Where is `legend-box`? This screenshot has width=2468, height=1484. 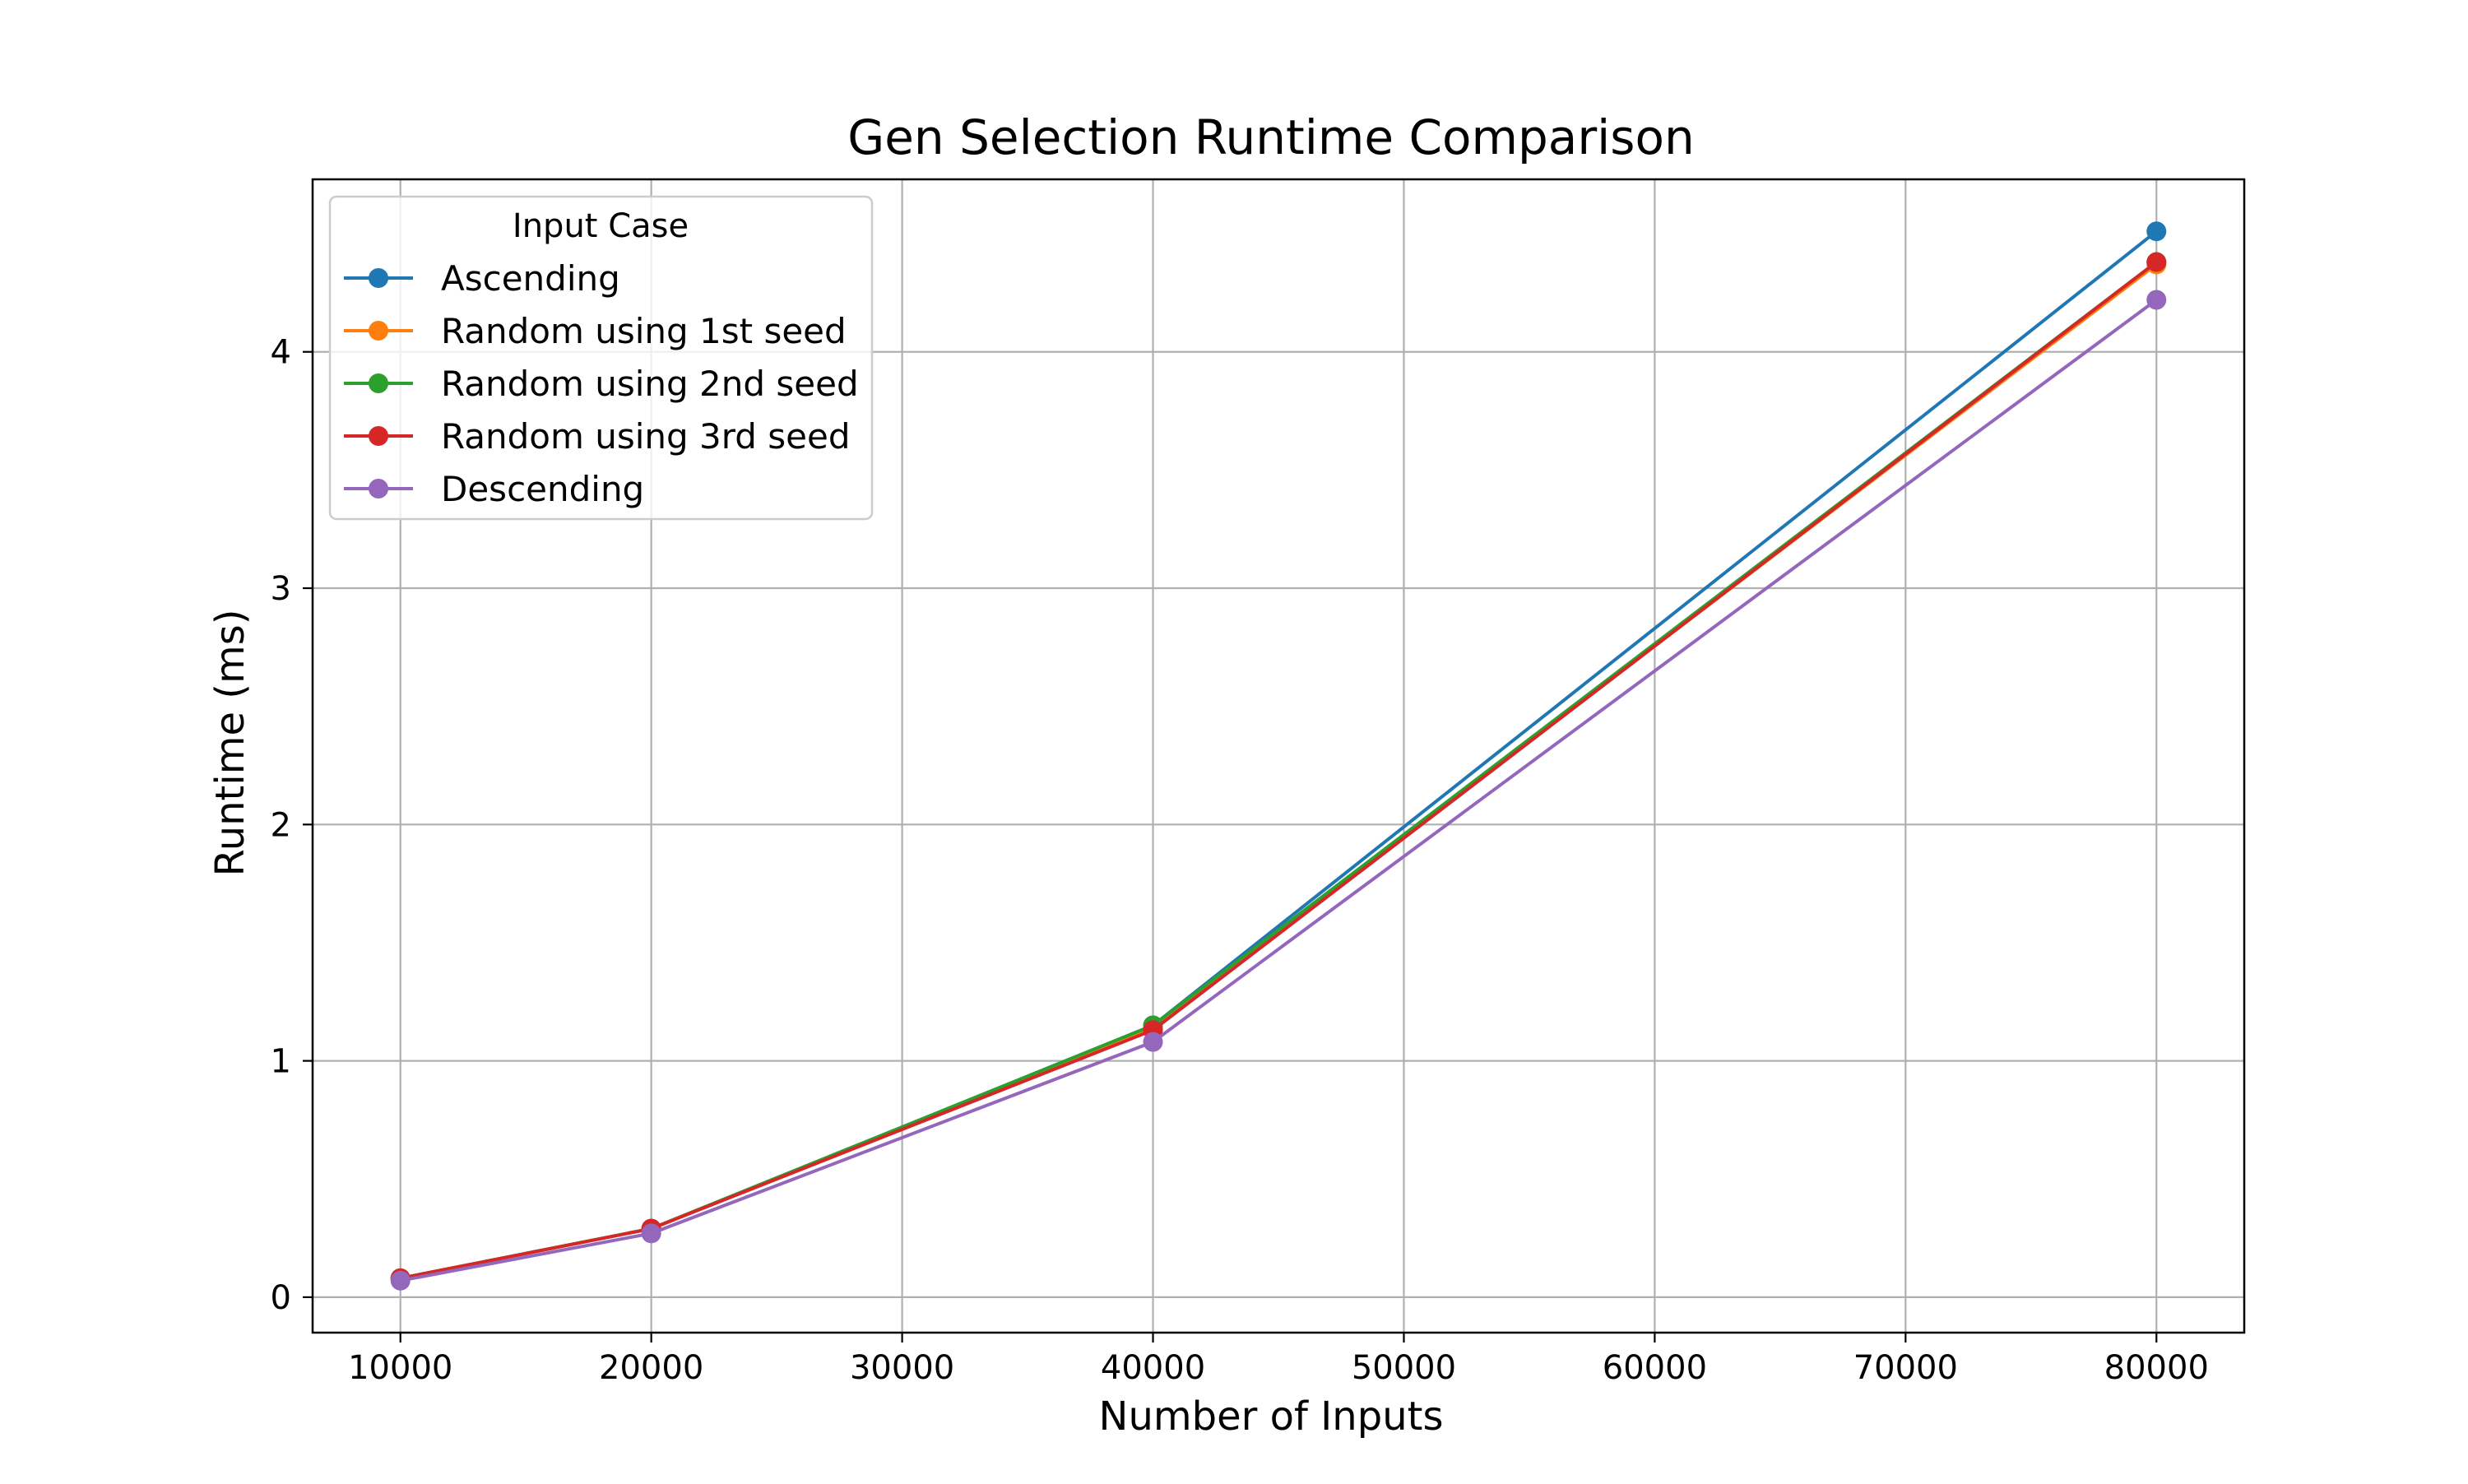 legend-box is located at coordinates (601, 358).